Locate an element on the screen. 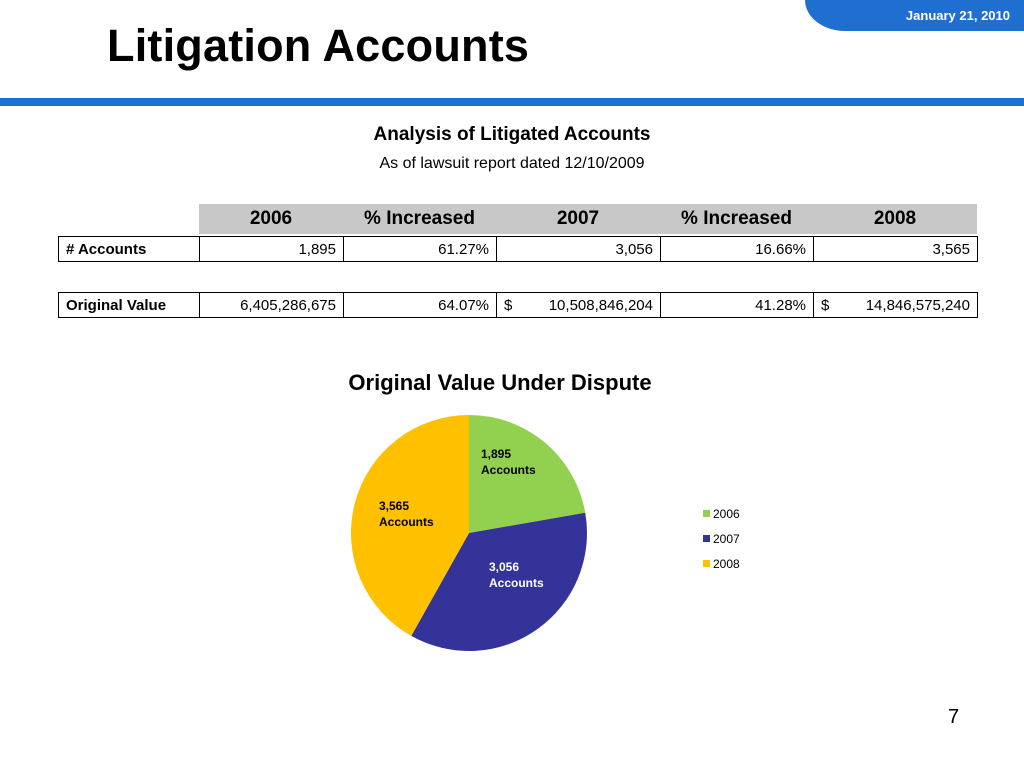  legend-swatch-2008 is located at coordinates (706, 563).